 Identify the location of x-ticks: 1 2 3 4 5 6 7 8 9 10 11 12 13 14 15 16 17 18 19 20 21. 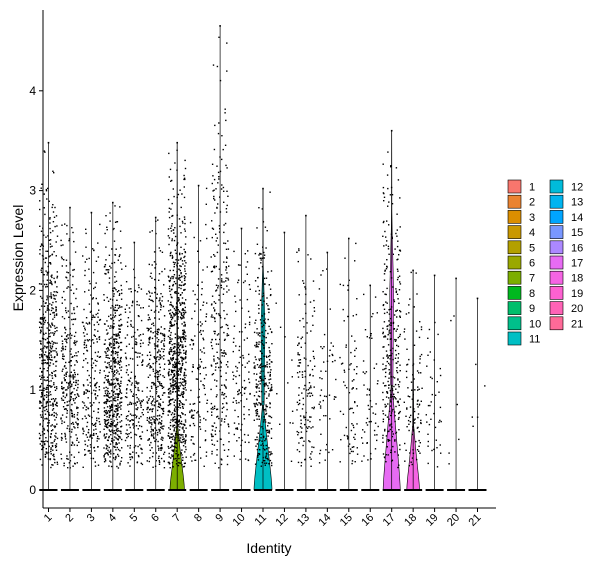
(263, 518).